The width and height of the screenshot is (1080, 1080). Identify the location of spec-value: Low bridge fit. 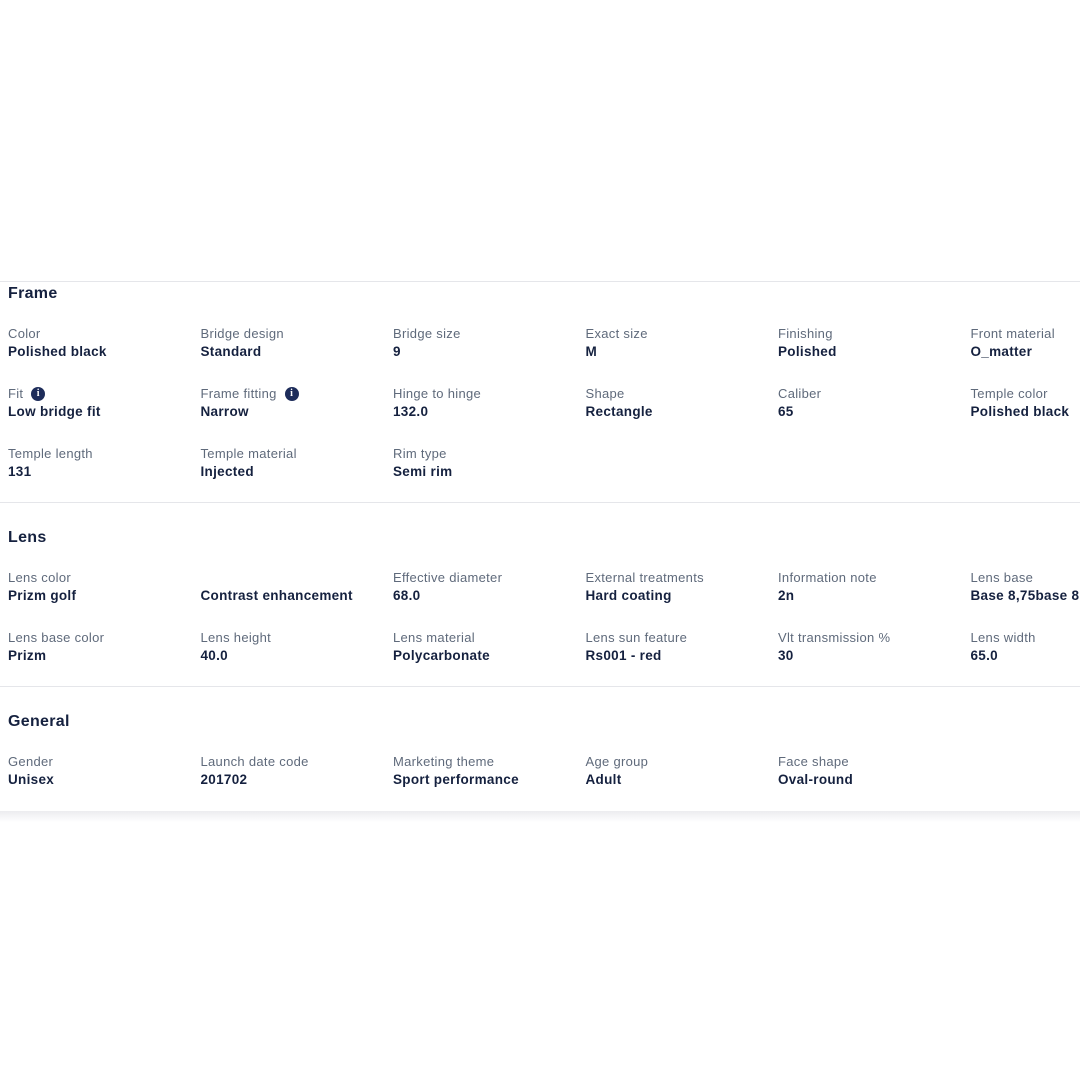
(54, 411).